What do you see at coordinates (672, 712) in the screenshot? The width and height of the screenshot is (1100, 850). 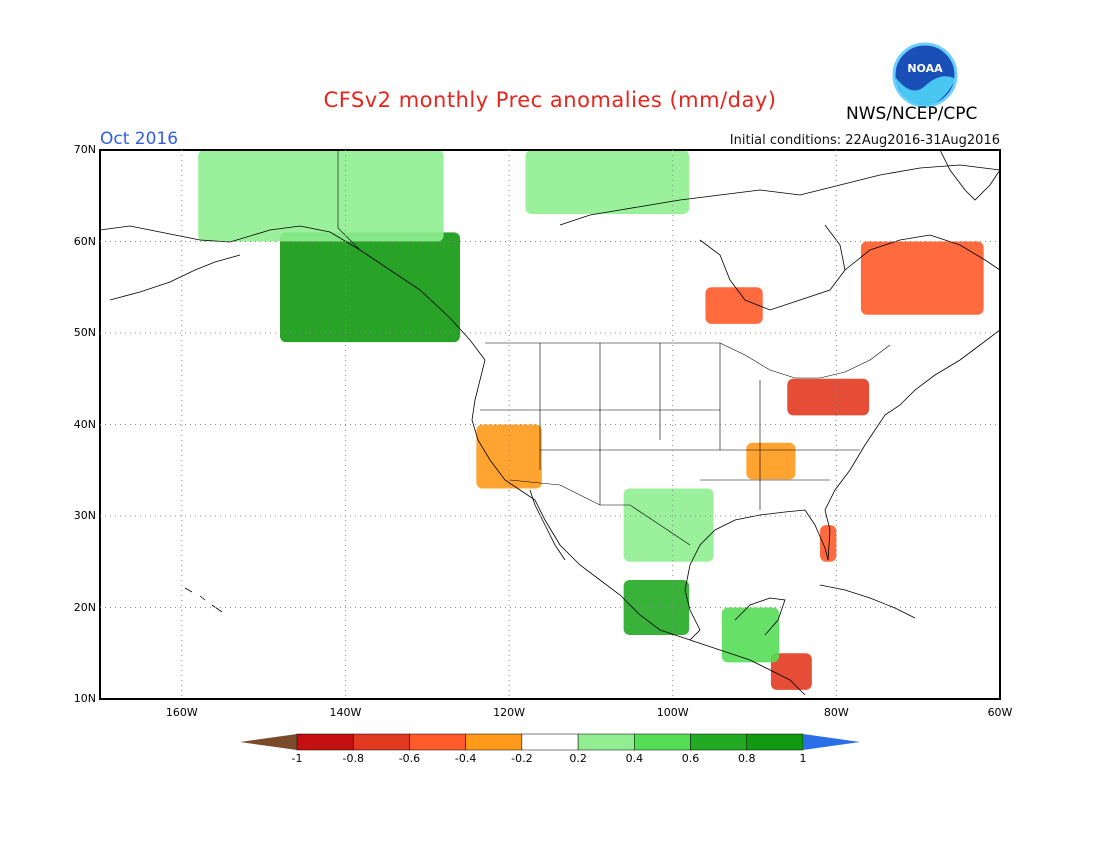 I see `lon-label: 100W` at bounding box center [672, 712].